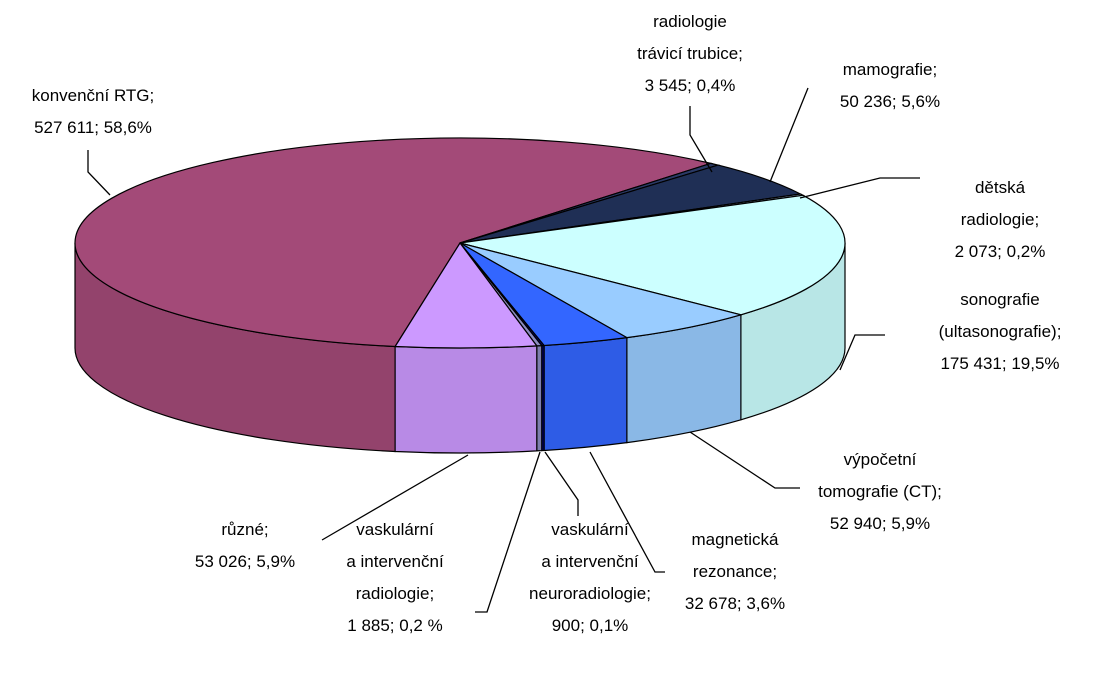 The width and height of the screenshot is (1094, 673). What do you see at coordinates (93, 112) in the screenshot?
I see `data-label: konvenční RTG; 527 611; 58,6%` at bounding box center [93, 112].